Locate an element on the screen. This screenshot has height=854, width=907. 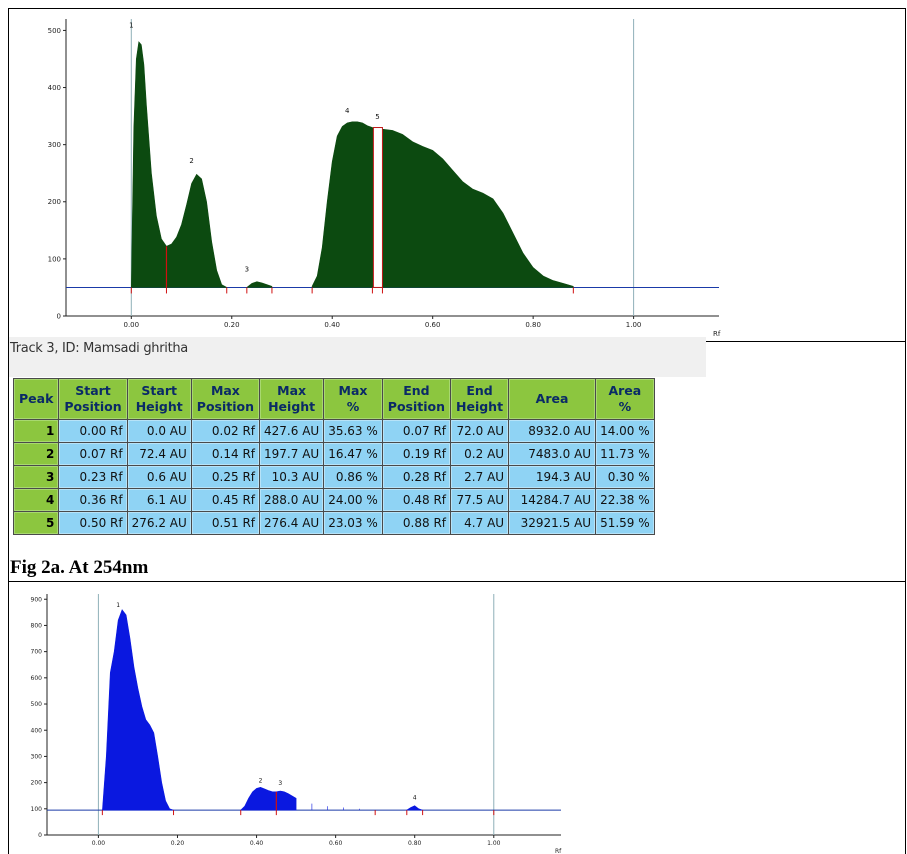
header-max-percent: Max% is located at coordinates (353, 399).